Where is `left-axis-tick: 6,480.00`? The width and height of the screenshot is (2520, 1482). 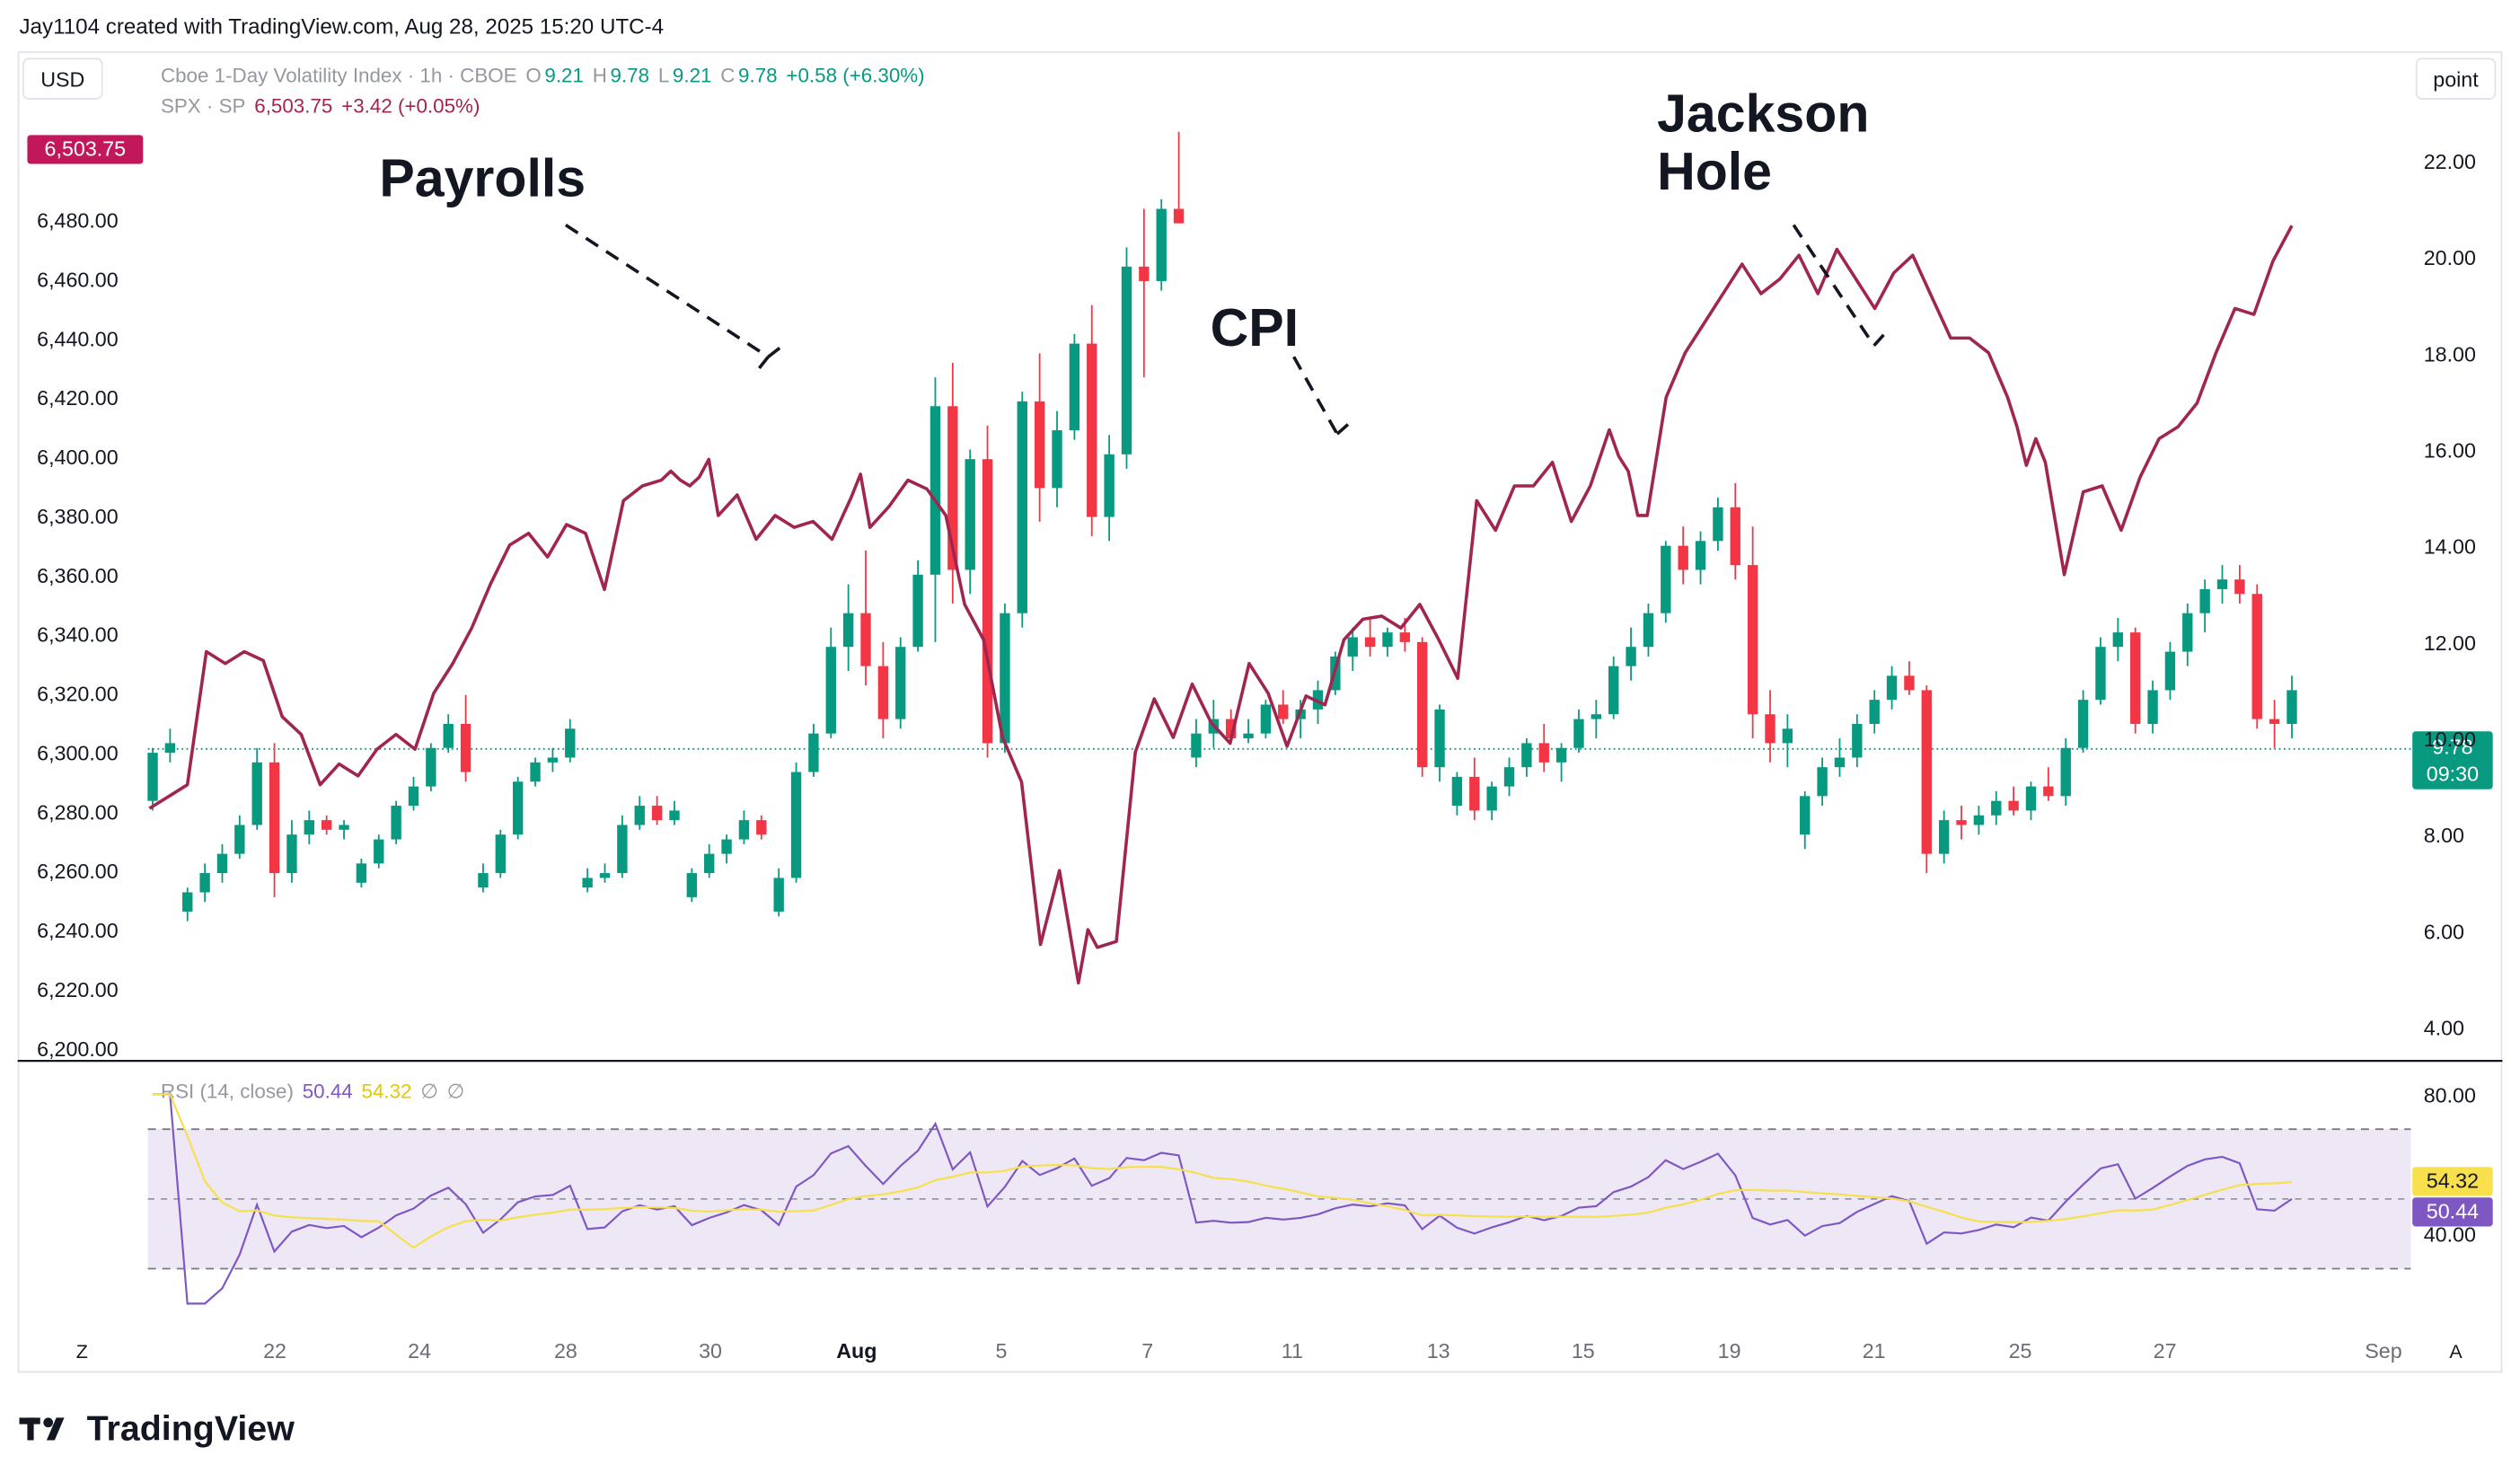 left-axis-tick: 6,480.00 is located at coordinates (78, 221).